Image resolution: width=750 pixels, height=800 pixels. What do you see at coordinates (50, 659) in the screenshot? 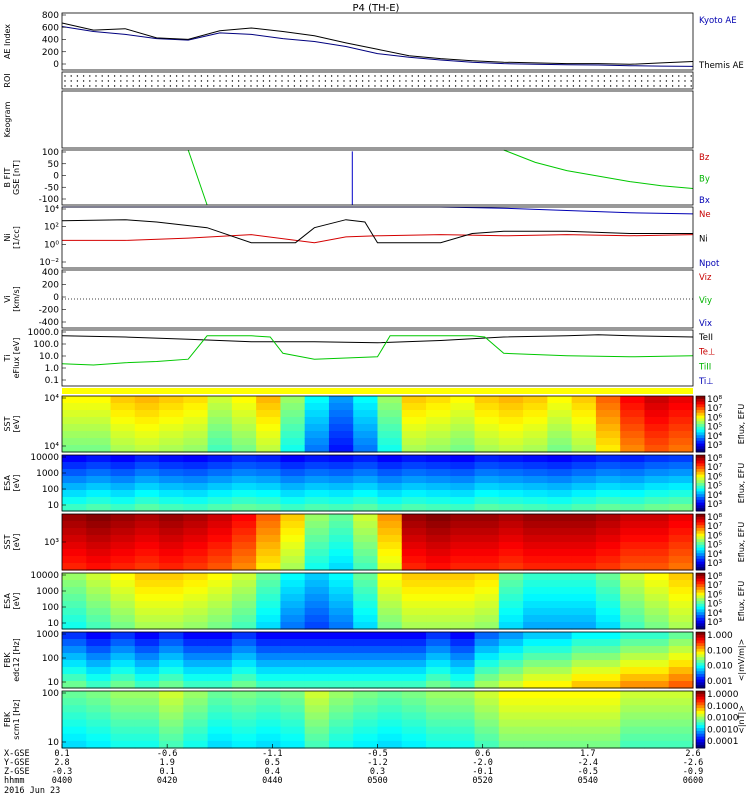
I see `y-tick-label: 100` at bounding box center [50, 659].